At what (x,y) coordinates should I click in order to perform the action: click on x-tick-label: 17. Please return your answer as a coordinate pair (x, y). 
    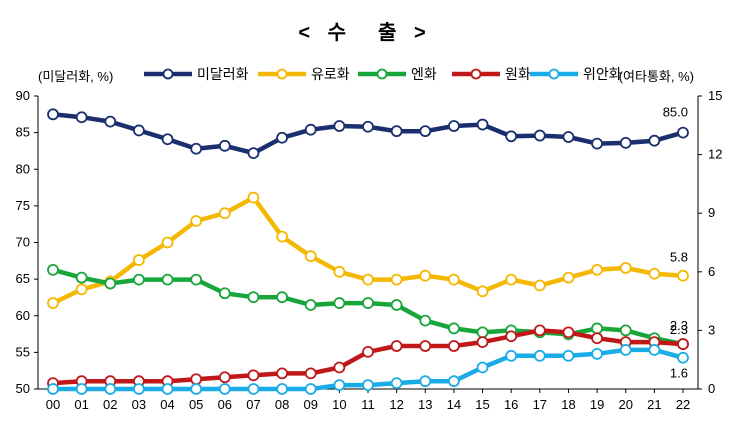
    Looking at the image, I should click on (540, 404).